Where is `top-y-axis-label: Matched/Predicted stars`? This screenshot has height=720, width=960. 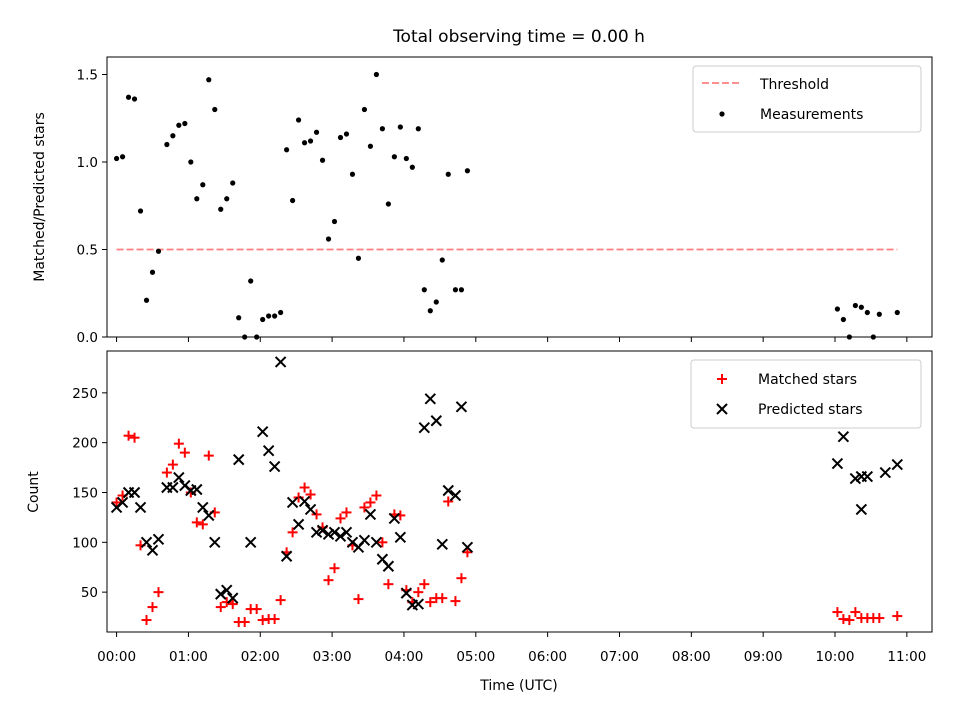
top-y-axis-label: Matched/Predicted stars is located at coordinates (40, 197).